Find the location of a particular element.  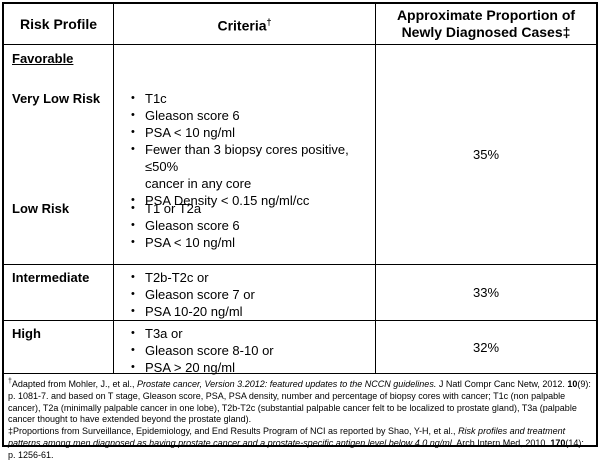

criteria-bullet: • T3a or is located at coordinates (243, 333).